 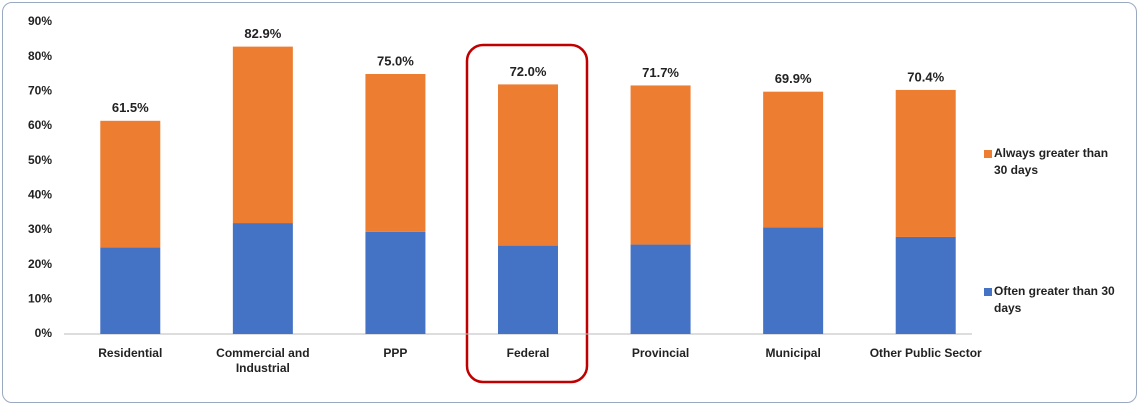 What do you see at coordinates (130, 353) in the screenshot?
I see `x-tick-label: Residential` at bounding box center [130, 353].